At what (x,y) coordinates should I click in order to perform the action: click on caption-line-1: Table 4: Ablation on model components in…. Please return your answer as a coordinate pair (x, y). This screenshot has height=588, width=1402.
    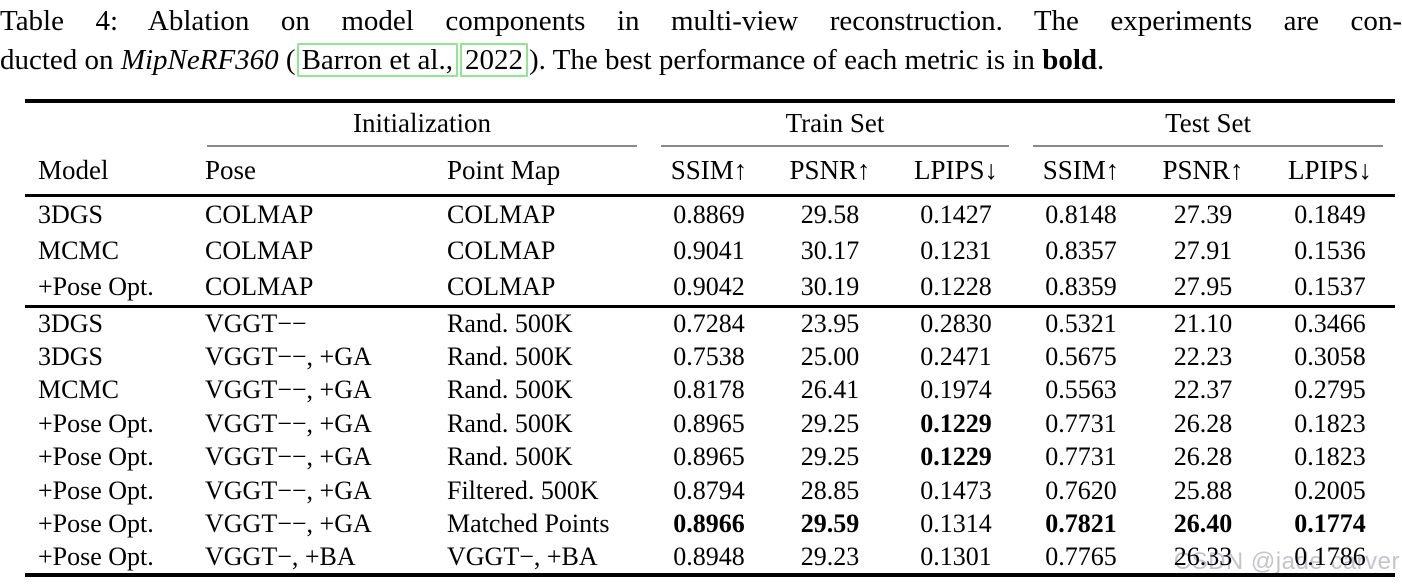
    Looking at the image, I should click on (701, 21).